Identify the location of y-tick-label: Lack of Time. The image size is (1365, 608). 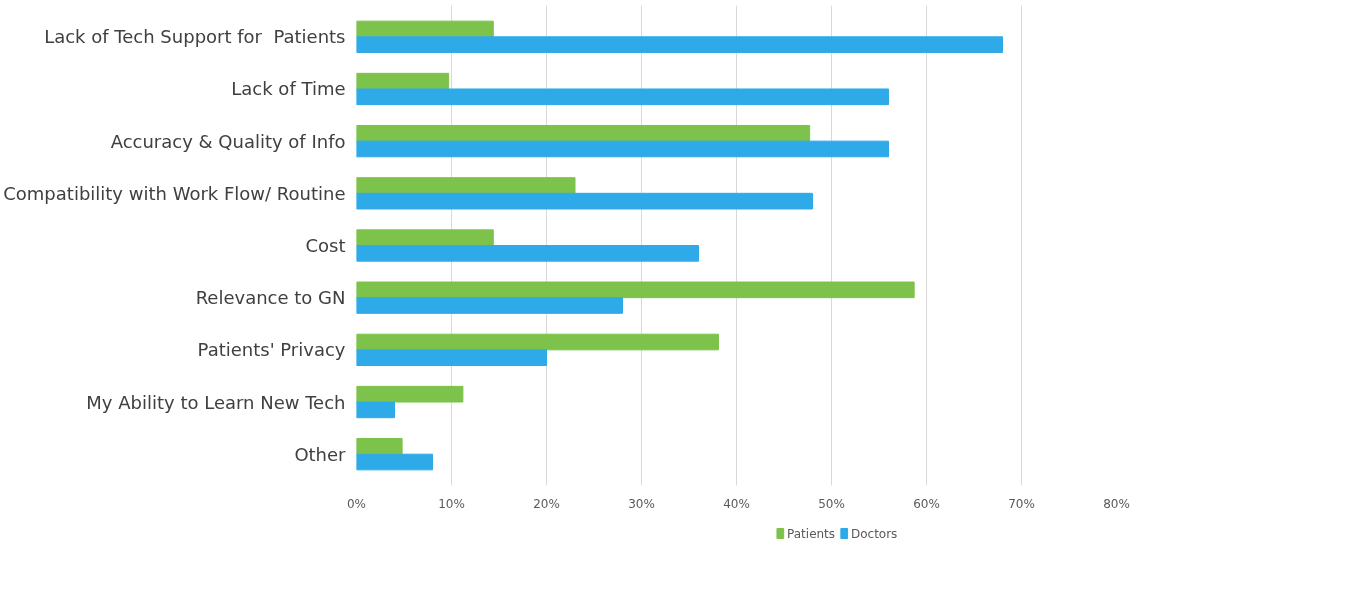
(288, 89).